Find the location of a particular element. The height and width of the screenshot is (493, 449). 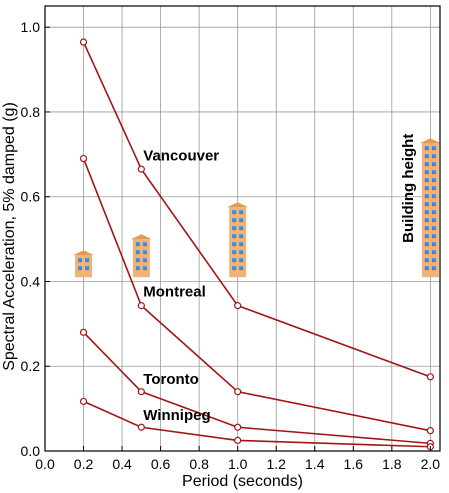

x-tick-label: 1.6 is located at coordinates (354, 464).